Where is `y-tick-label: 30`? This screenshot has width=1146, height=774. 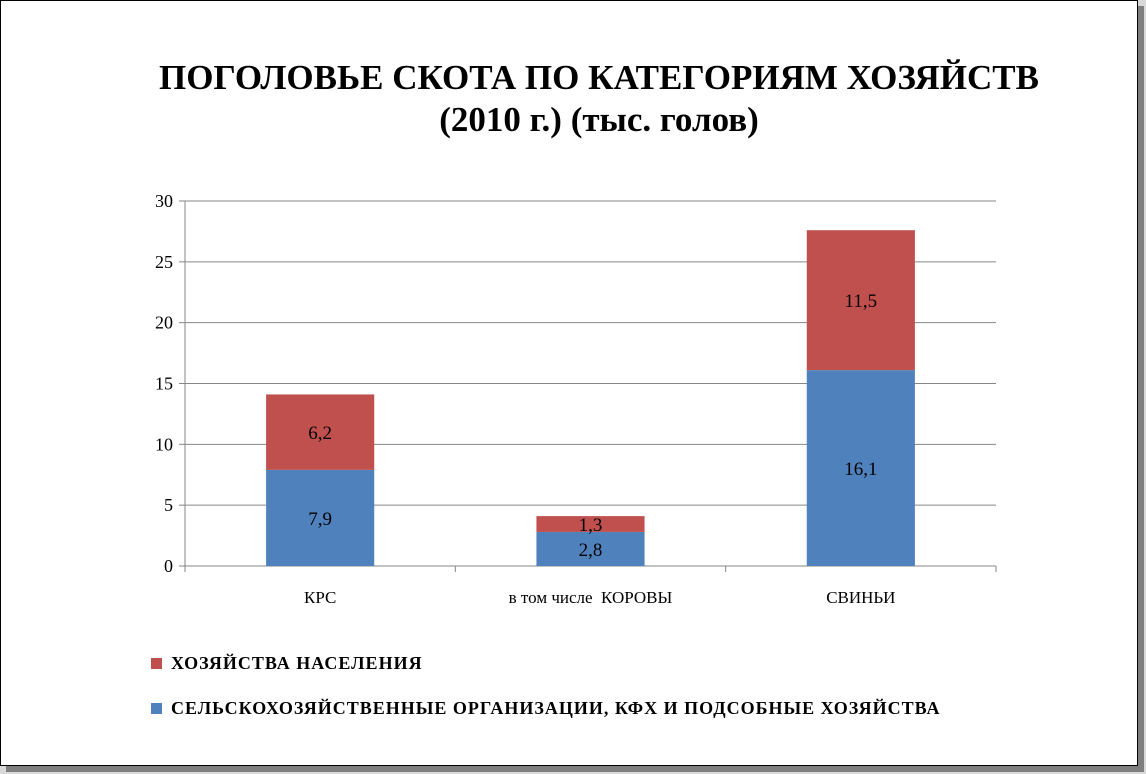
y-tick-label: 30 is located at coordinates (164, 201).